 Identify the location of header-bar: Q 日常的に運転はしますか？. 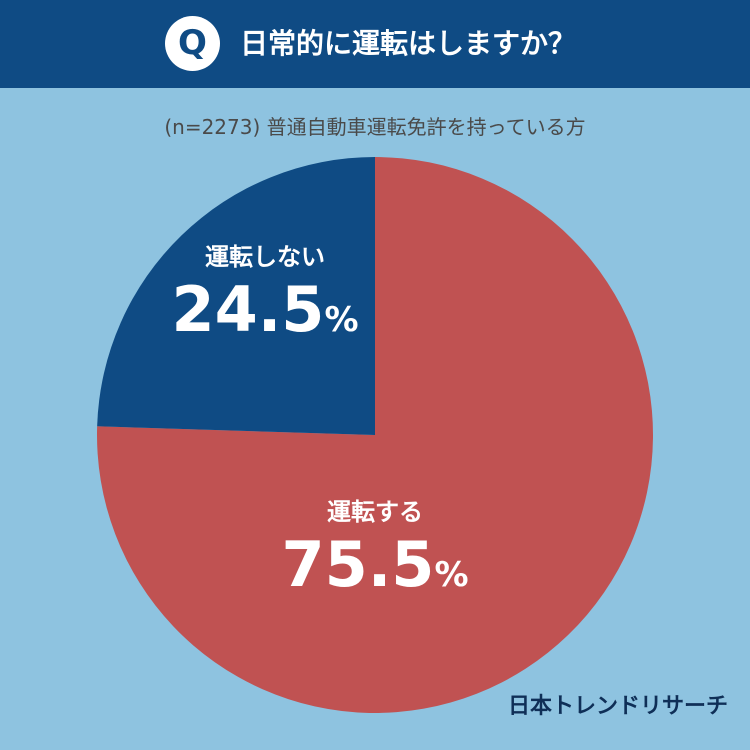
(375, 44).